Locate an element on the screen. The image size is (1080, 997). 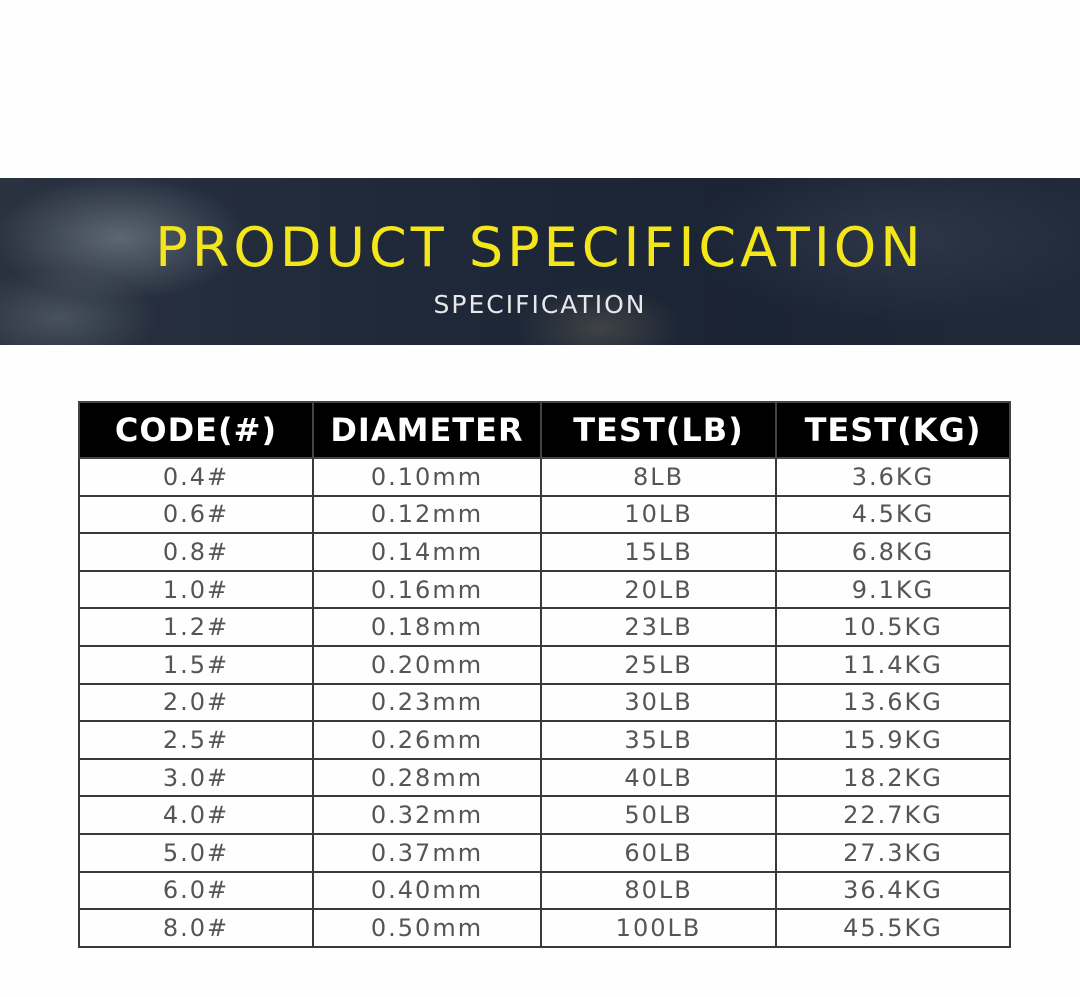
header-code: CODE(#) is located at coordinates (196, 430).